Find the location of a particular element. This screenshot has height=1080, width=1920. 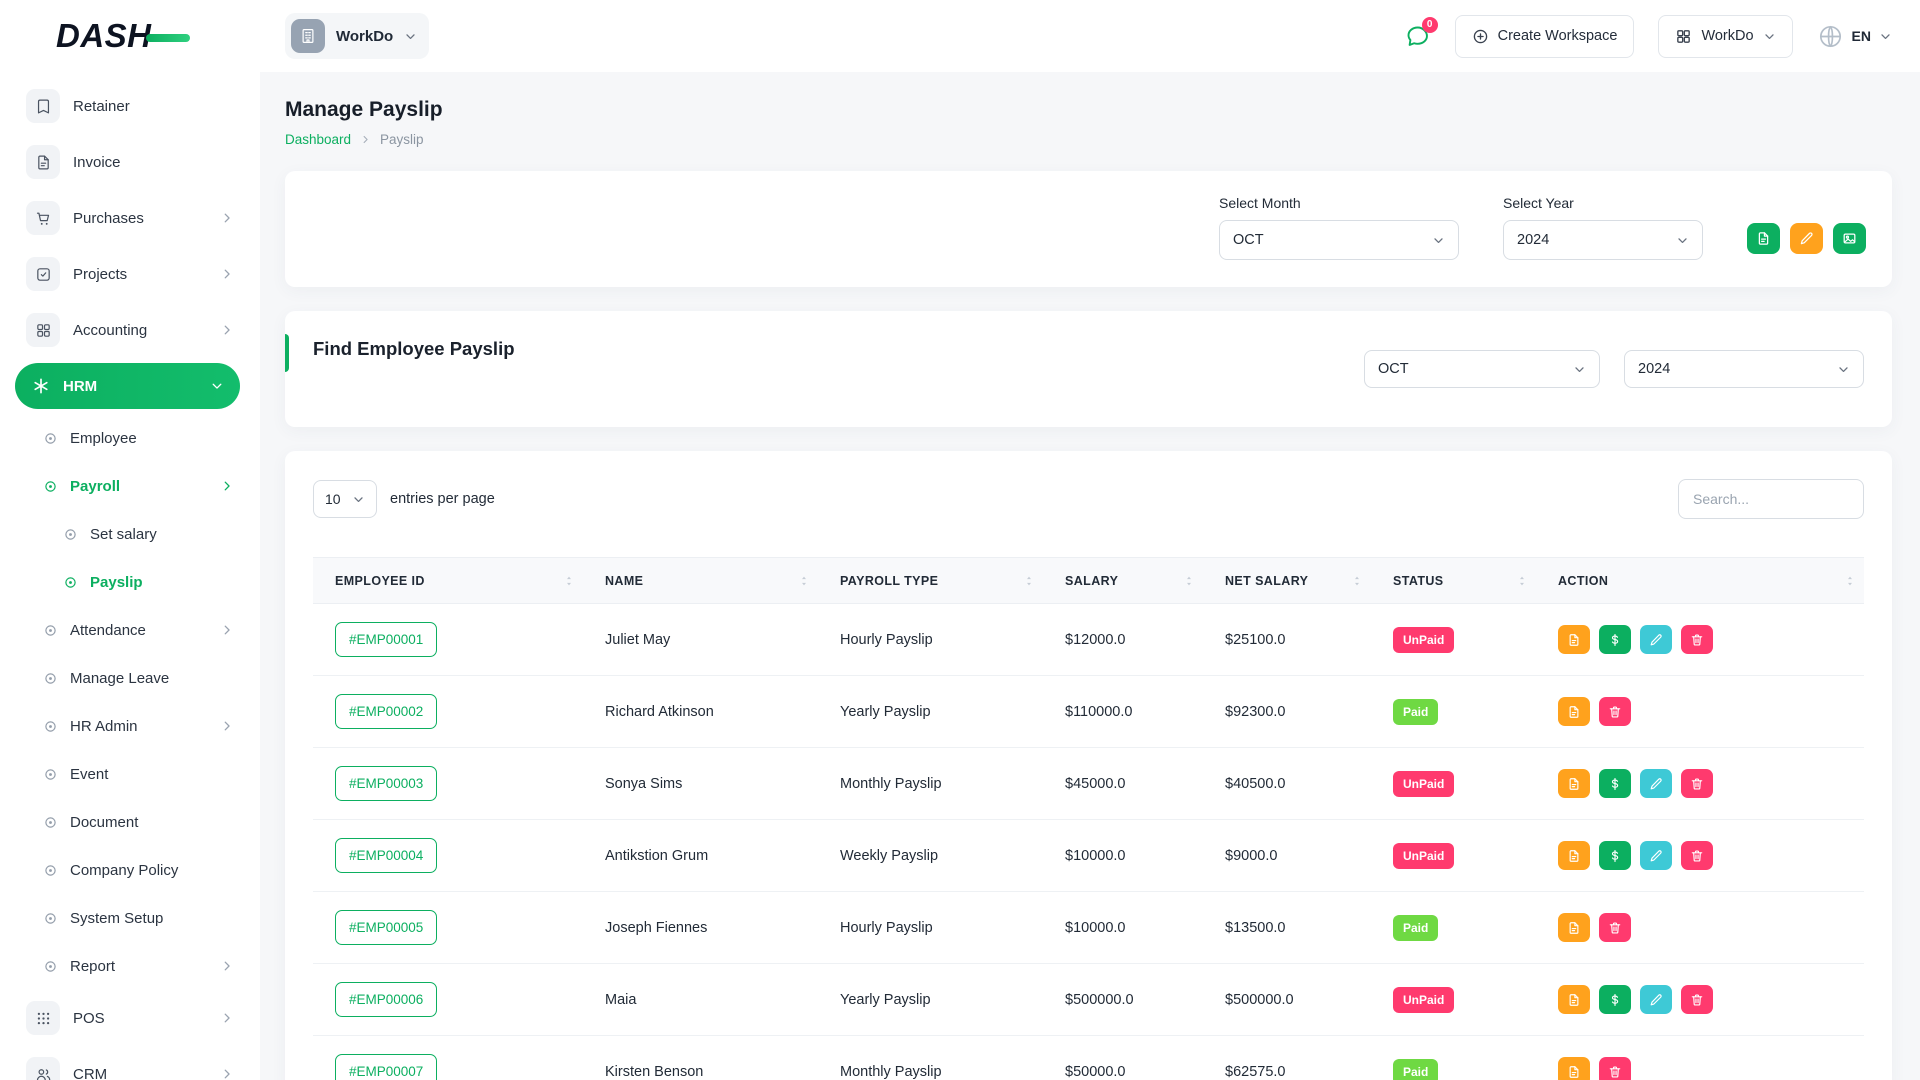

sidebar-item-employee: Employee is located at coordinates (130, 438).